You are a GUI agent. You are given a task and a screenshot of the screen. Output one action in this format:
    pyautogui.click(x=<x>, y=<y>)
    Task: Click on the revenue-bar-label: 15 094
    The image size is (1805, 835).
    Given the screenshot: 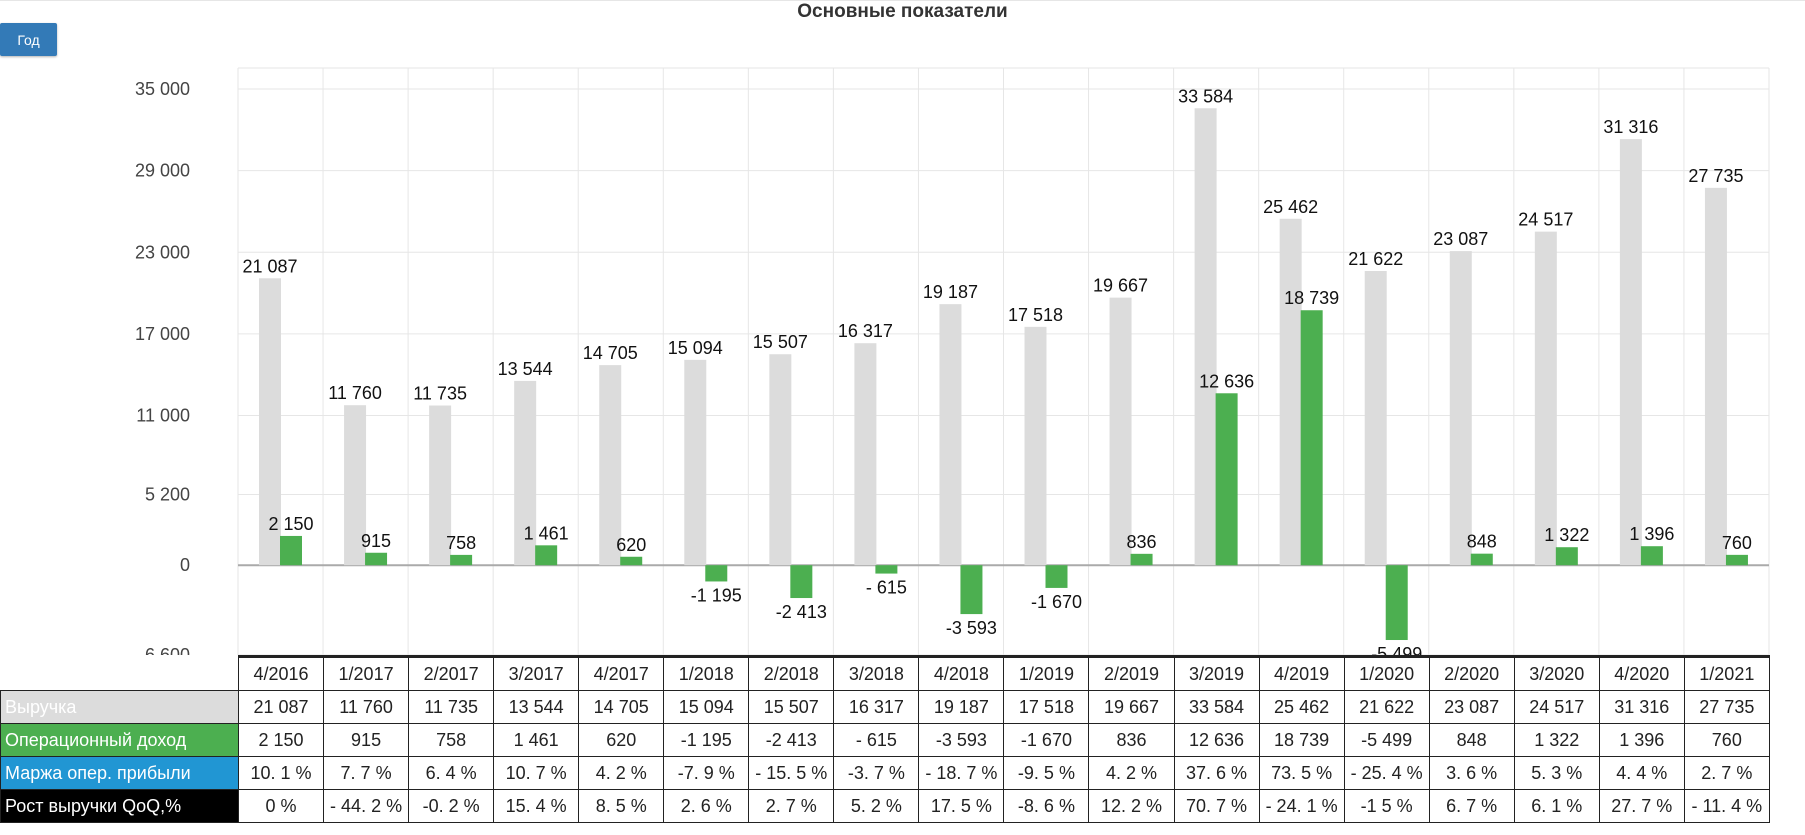 What is the action you would take?
    pyautogui.click(x=695, y=348)
    